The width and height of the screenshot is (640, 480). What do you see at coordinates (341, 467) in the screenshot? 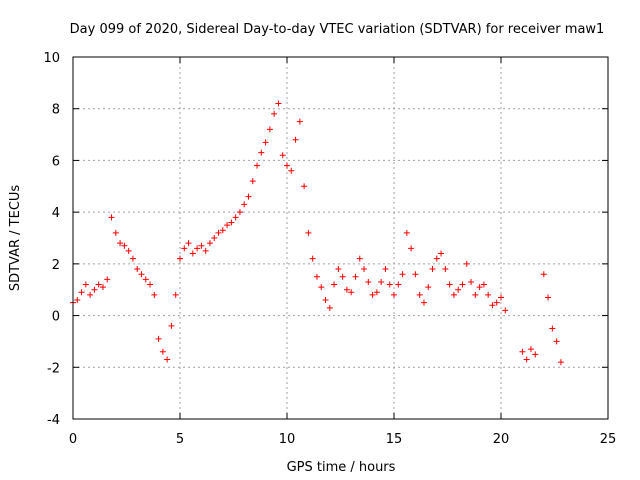
I see `x-axis-label: GPS time / hours` at bounding box center [341, 467].